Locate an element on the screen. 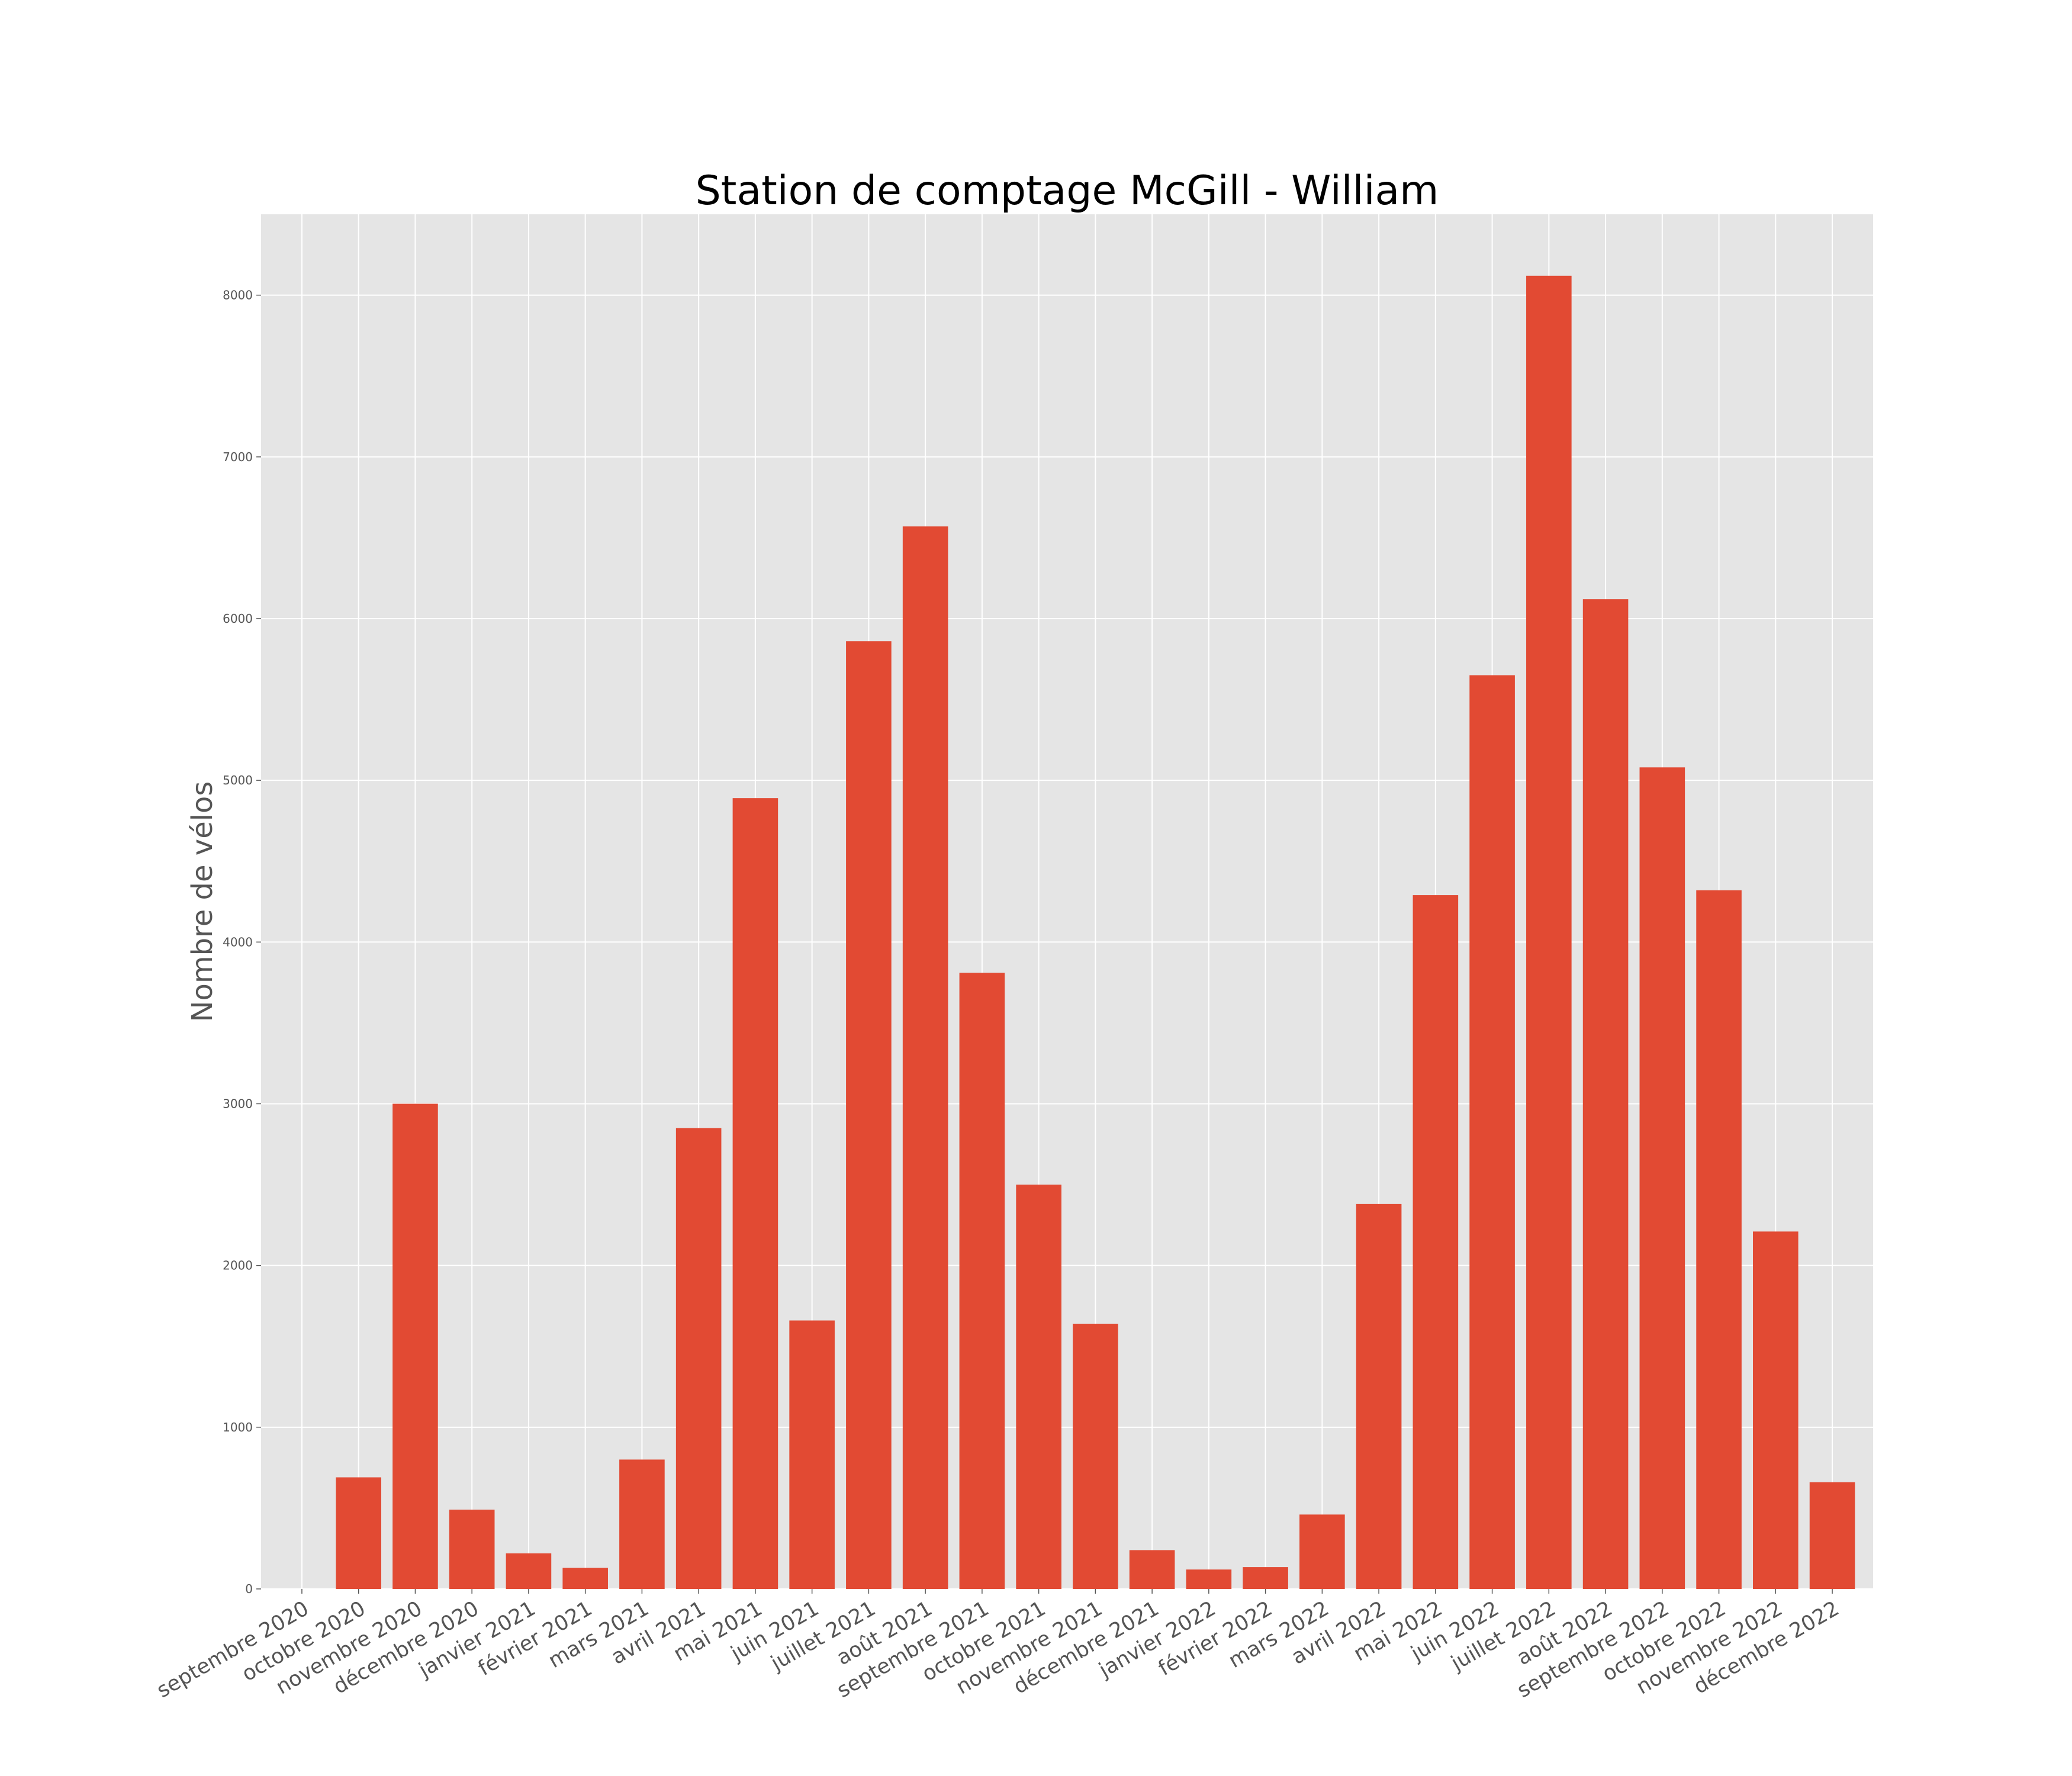  y-tick-label: 4000 is located at coordinates (238, 942).